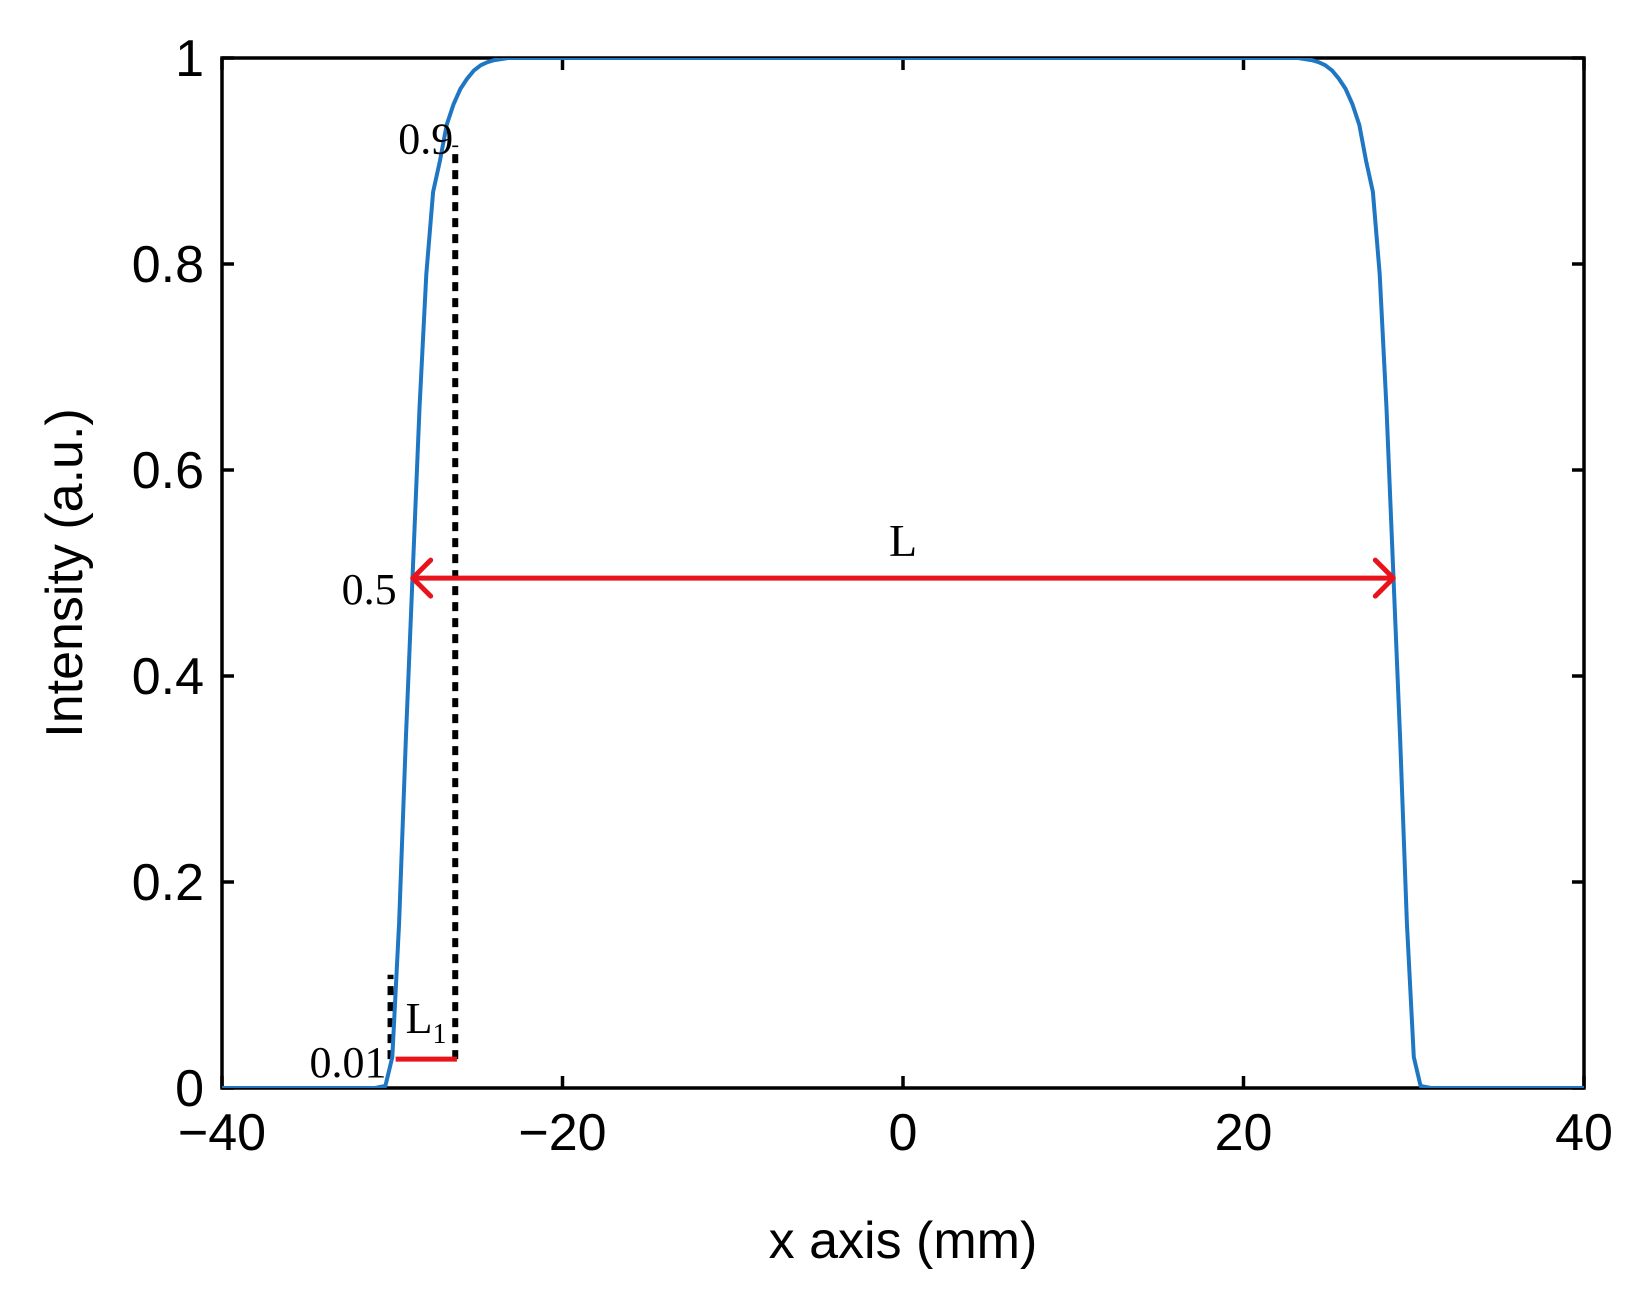  I want to click on y-tick-label: 0.6, so click(168, 471).